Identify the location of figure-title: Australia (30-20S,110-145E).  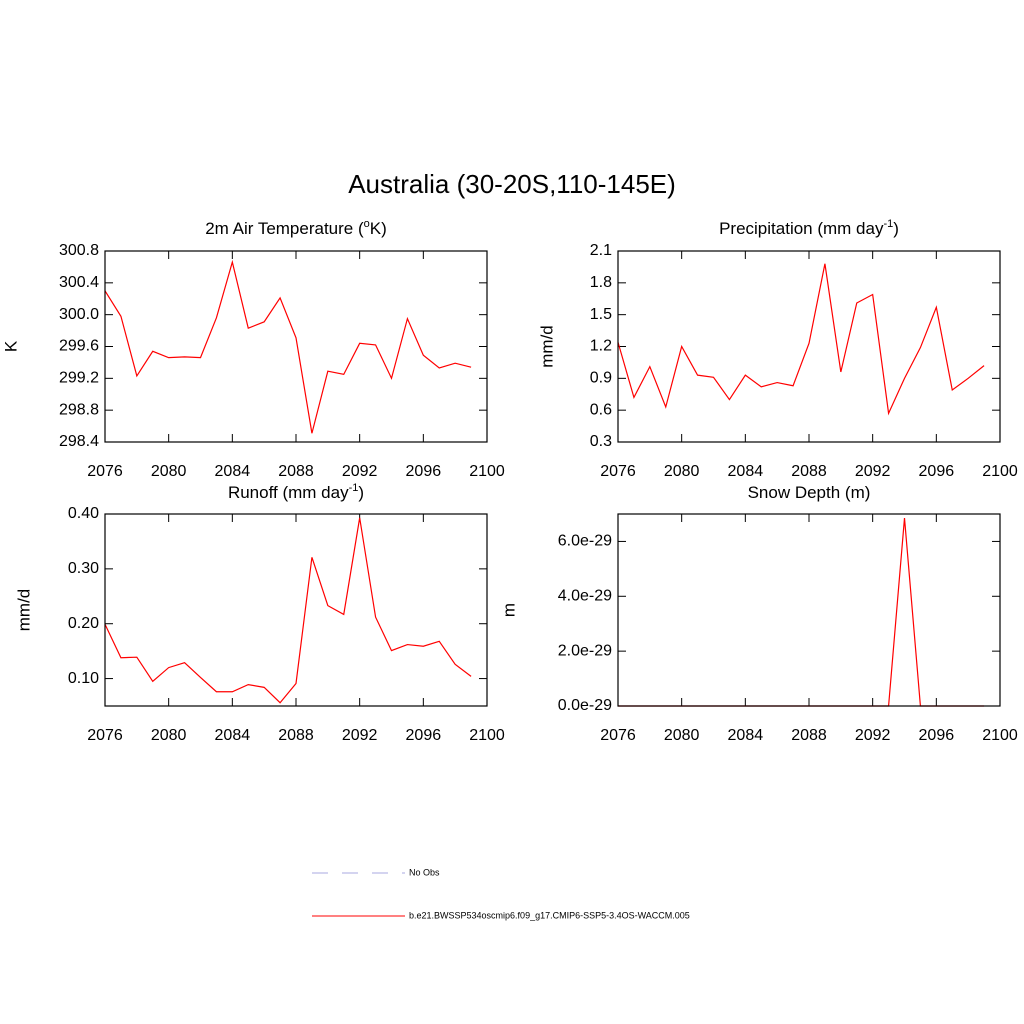
(512, 184).